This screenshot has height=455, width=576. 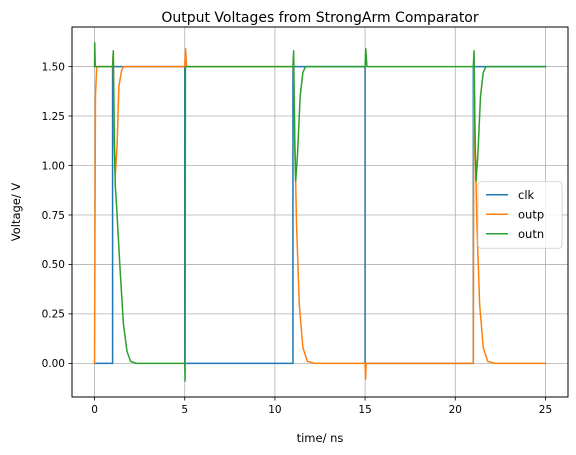 What do you see at coordinates (526, 195) in the screenshot?
I see `legend-label-clk: clk` at bounding box center [526, 195].